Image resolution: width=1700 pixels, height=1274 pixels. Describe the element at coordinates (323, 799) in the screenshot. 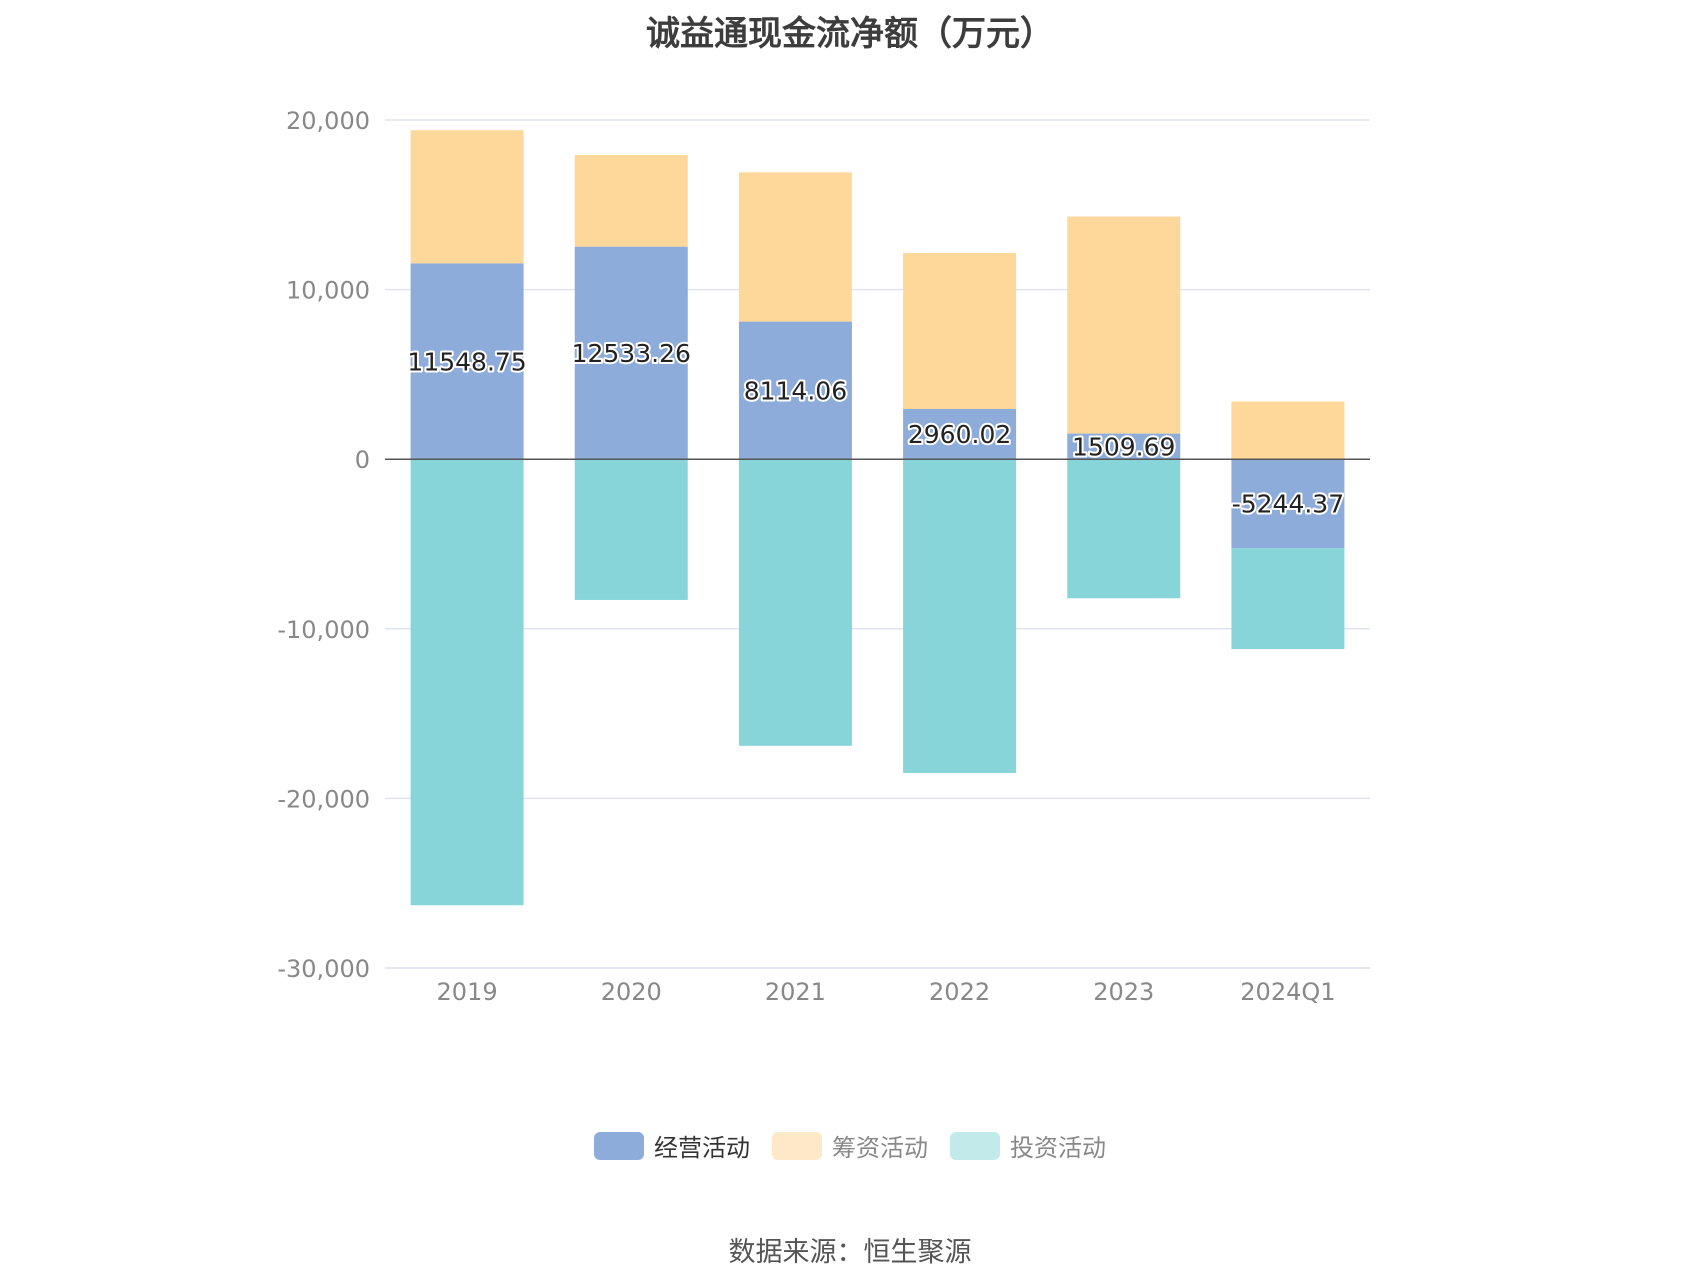

I see `y-tick-label: -20,000` at that location.